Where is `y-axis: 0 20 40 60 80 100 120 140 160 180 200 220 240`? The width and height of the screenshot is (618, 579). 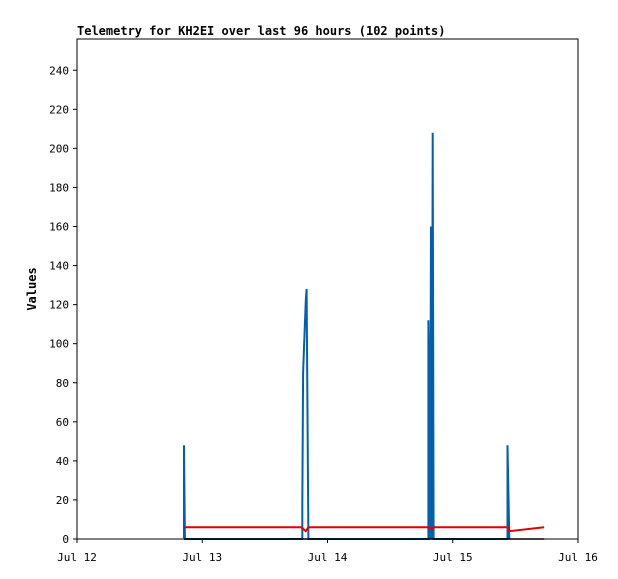 y-axis: 0 20 40 60 80 100 120 140 160 180 200 220 240 is located at coordinates (63, 305).